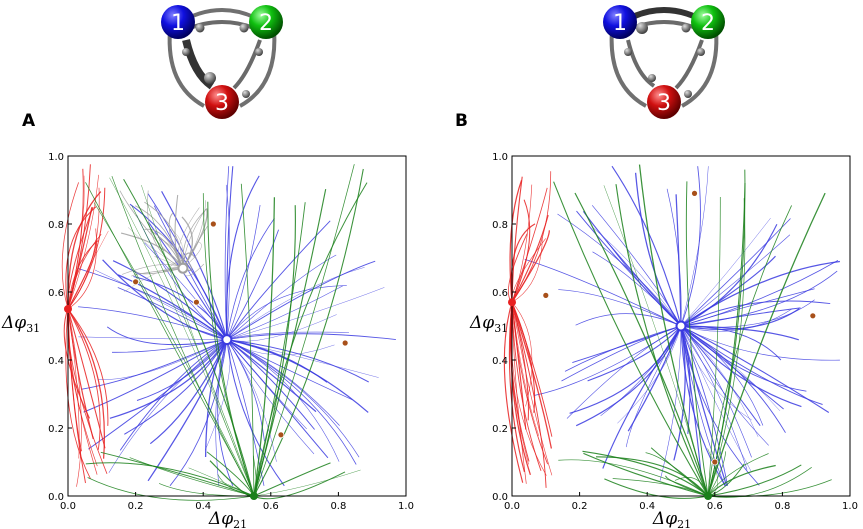  I want to click on y-tick-label: 0.8, so click(500, 225).